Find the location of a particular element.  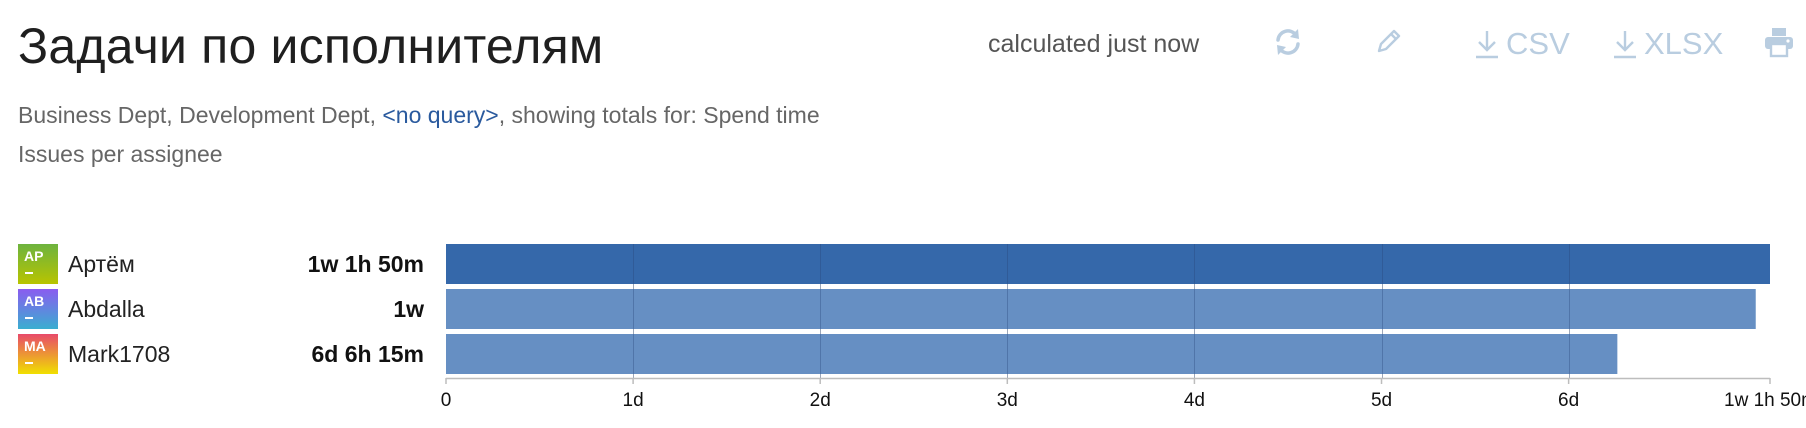

assignee-total: 6d 6h 15m is located at coordinates (368, 354).